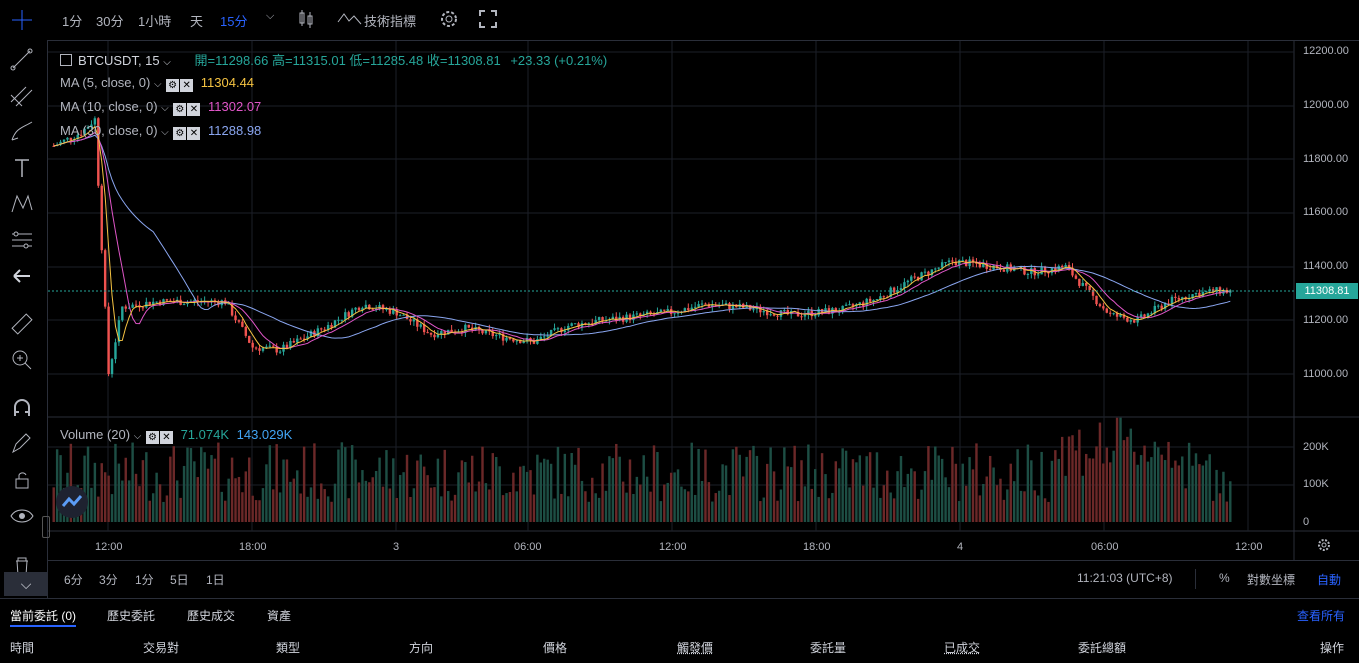 Image resolution: width=1359 pixels, height=663 pixels. I want to click on ruler-icon, so click(22, 324).